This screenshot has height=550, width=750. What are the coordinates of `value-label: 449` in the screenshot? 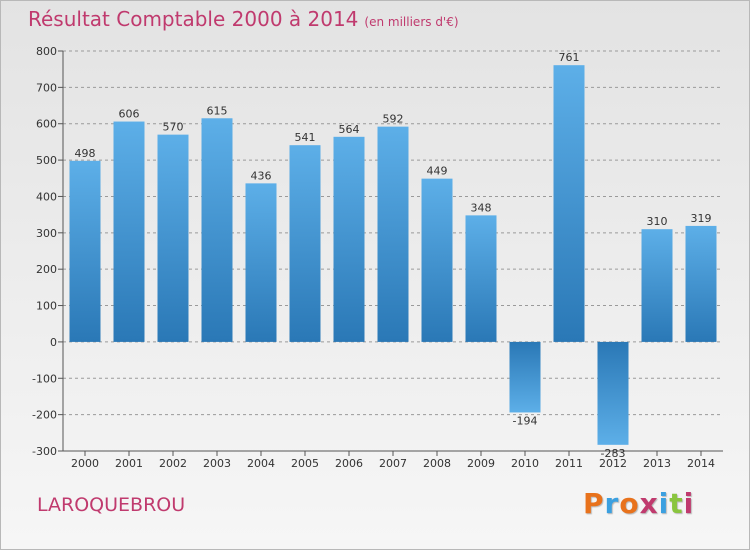 It's located at (437, 171).